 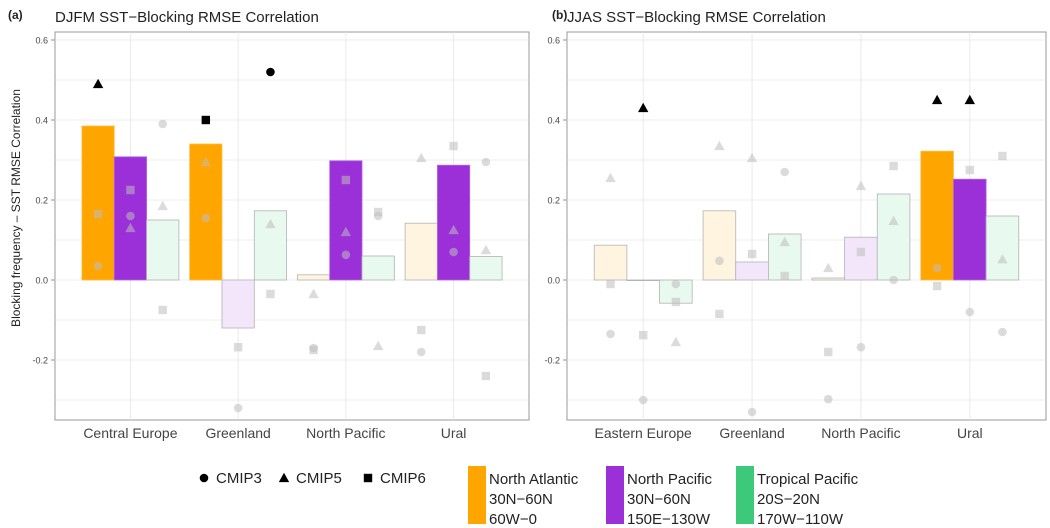 I want to click on legend-region-text: 20S−20N, so click(x=788, y=499).